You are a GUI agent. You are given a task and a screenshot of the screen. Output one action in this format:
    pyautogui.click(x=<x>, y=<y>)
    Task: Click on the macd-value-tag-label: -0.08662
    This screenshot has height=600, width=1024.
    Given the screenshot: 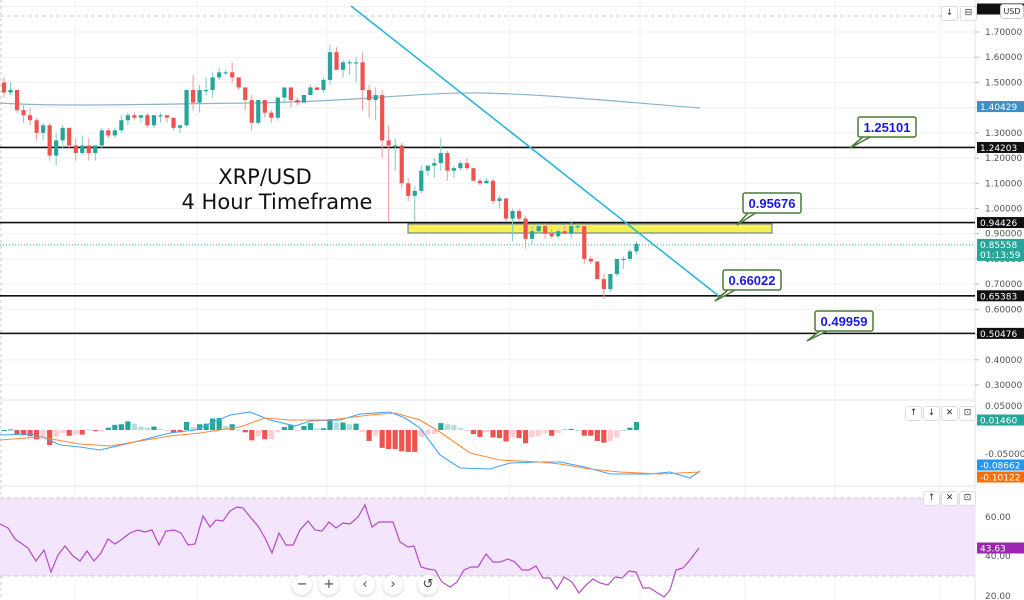 What is the action you would take?
    pyautogui.click(x=1000, y=467)
    